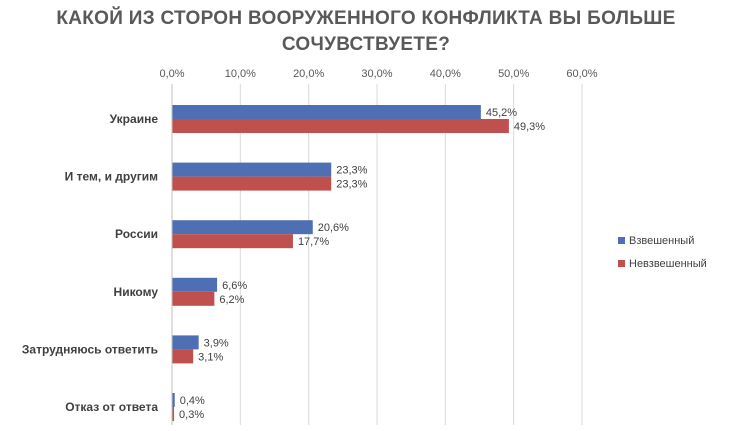 The height and width of the screenshot is (431, 732). I want to click on data-label: 6,6%, so click(234, 286).